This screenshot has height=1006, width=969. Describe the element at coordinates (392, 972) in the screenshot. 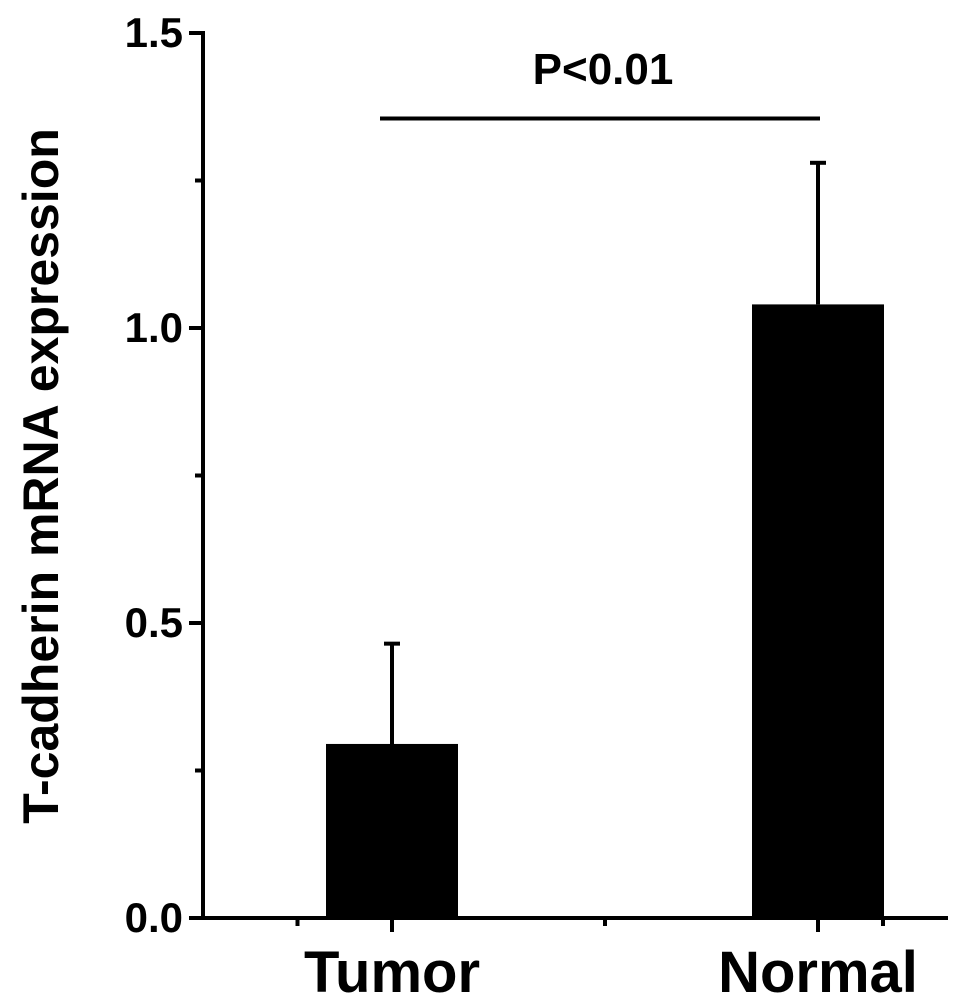

I see `x-tick-label-tumor: Tumor` at that location.